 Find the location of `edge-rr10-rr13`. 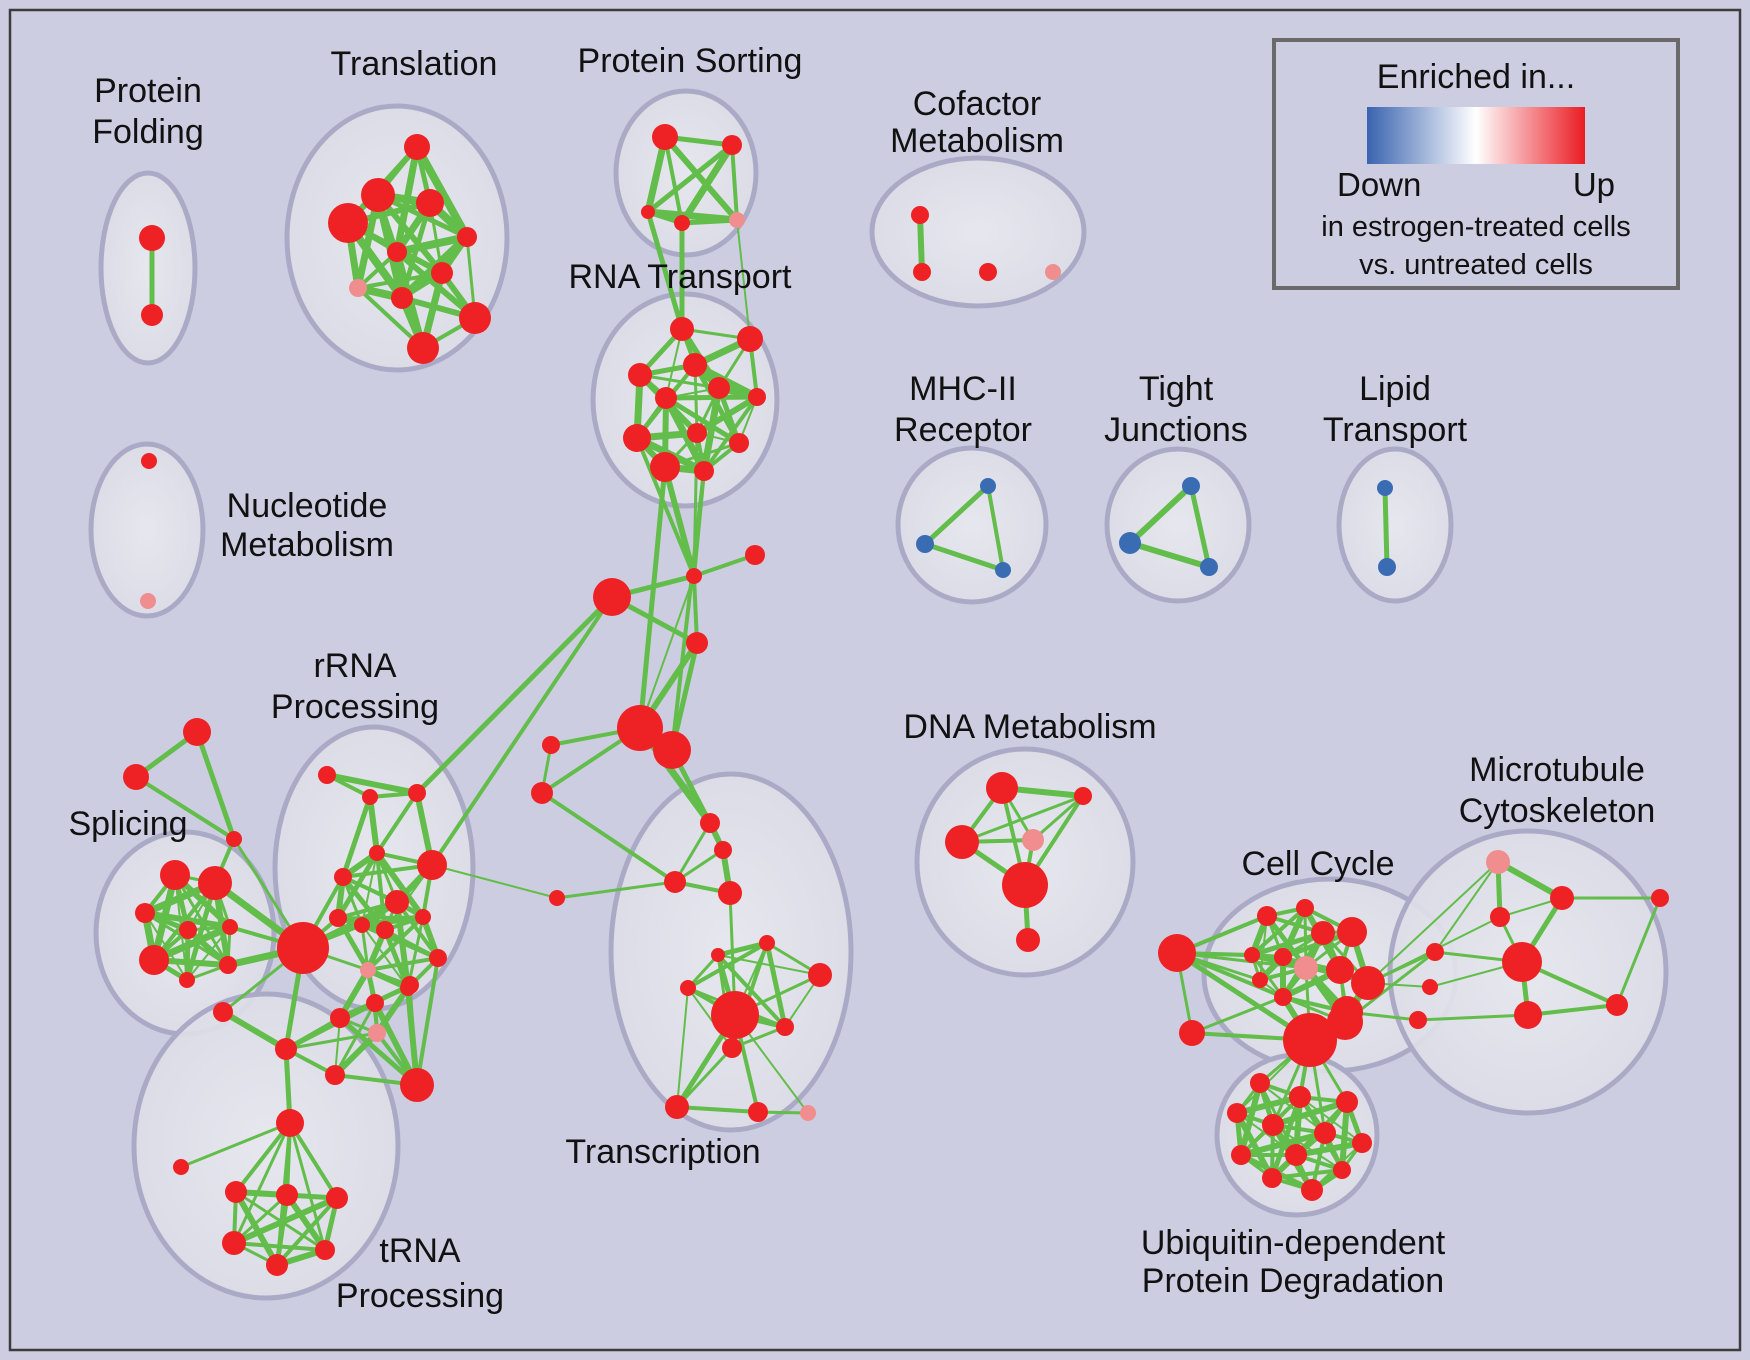

edge-rr10-rr13 is located at coordinates (411, 944).